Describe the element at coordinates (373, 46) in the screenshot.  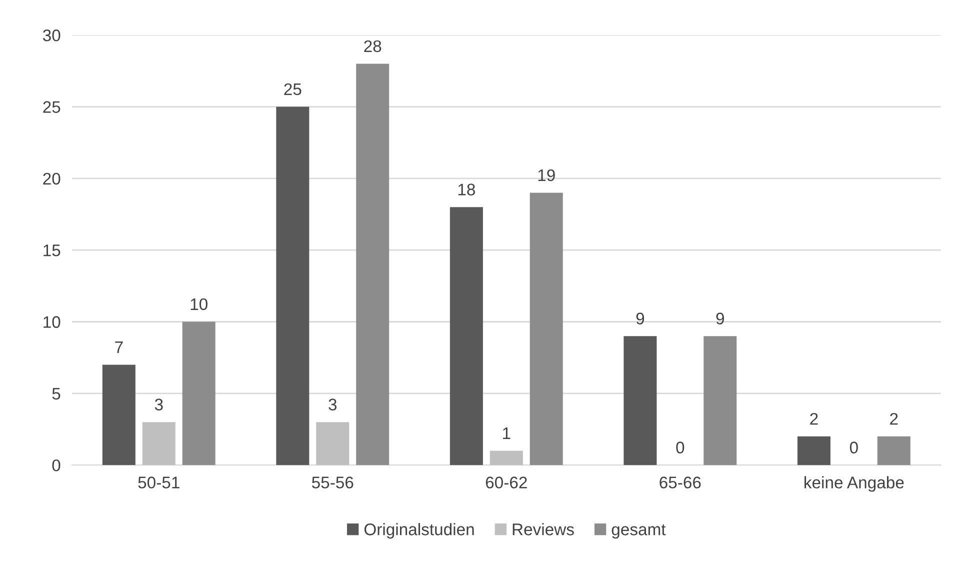
I see `data-label: 28` at that location.